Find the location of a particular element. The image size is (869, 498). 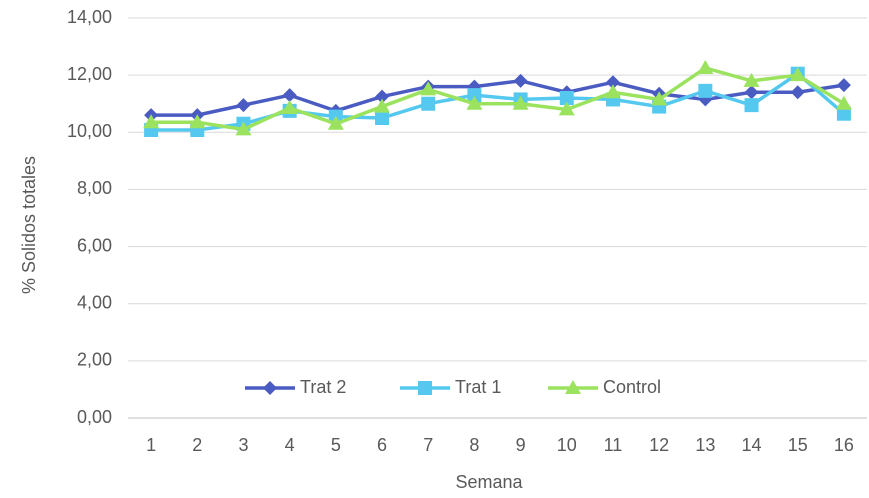

y-tick-label: 4,00 is located at coordinates (94, 302).